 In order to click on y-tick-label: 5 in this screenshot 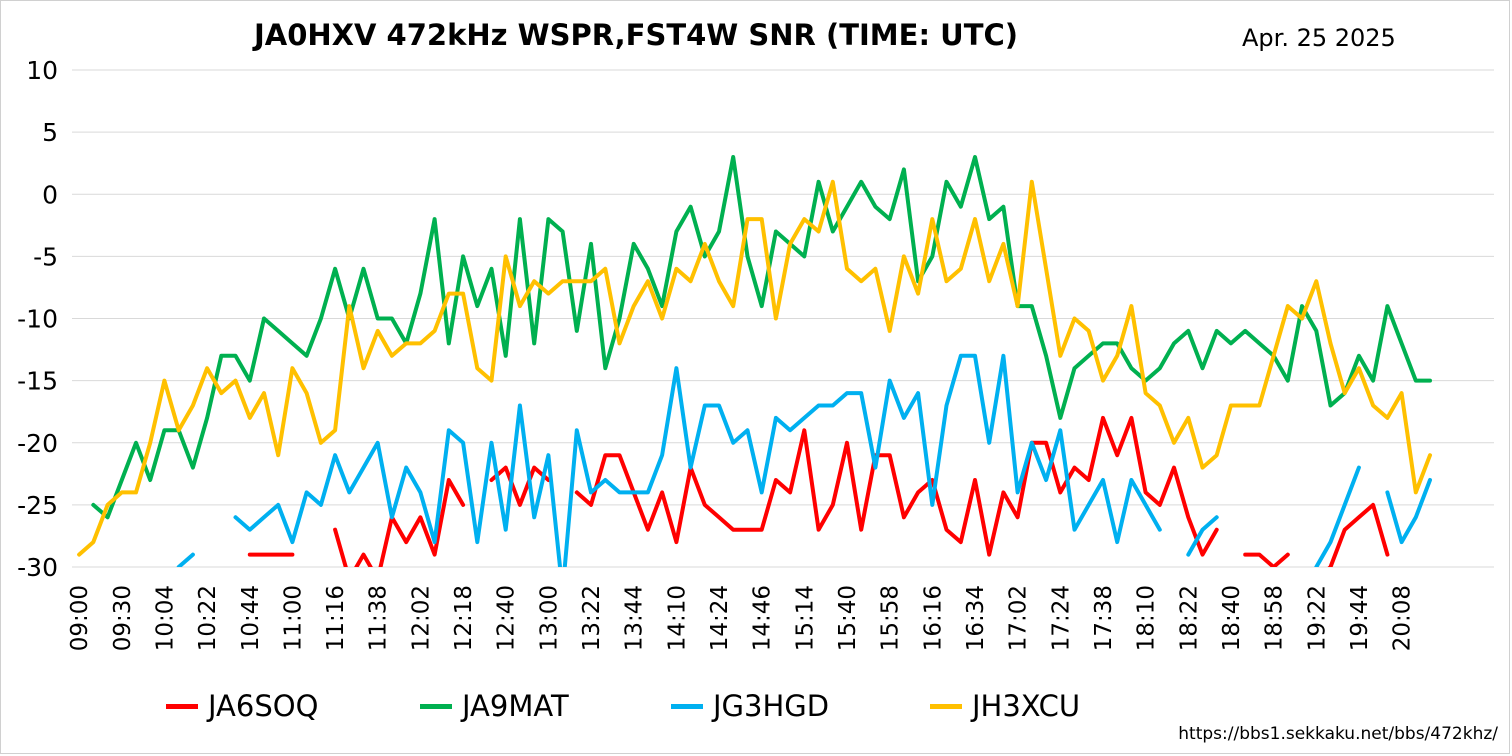, I will do `click(50, 132)`.